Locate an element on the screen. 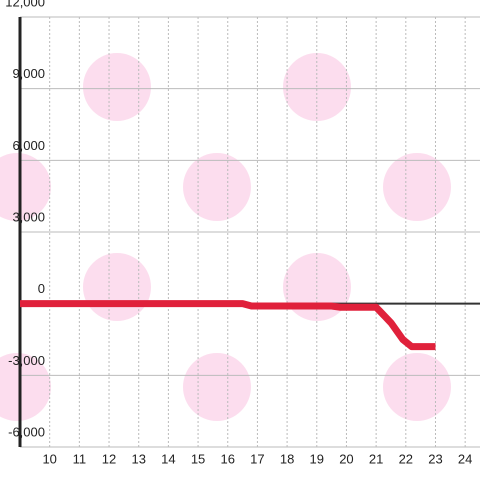 Image resolution: width=480 pixels, height=480 pixels. x-tick-label: 15 is located at coordinates (198, 458).